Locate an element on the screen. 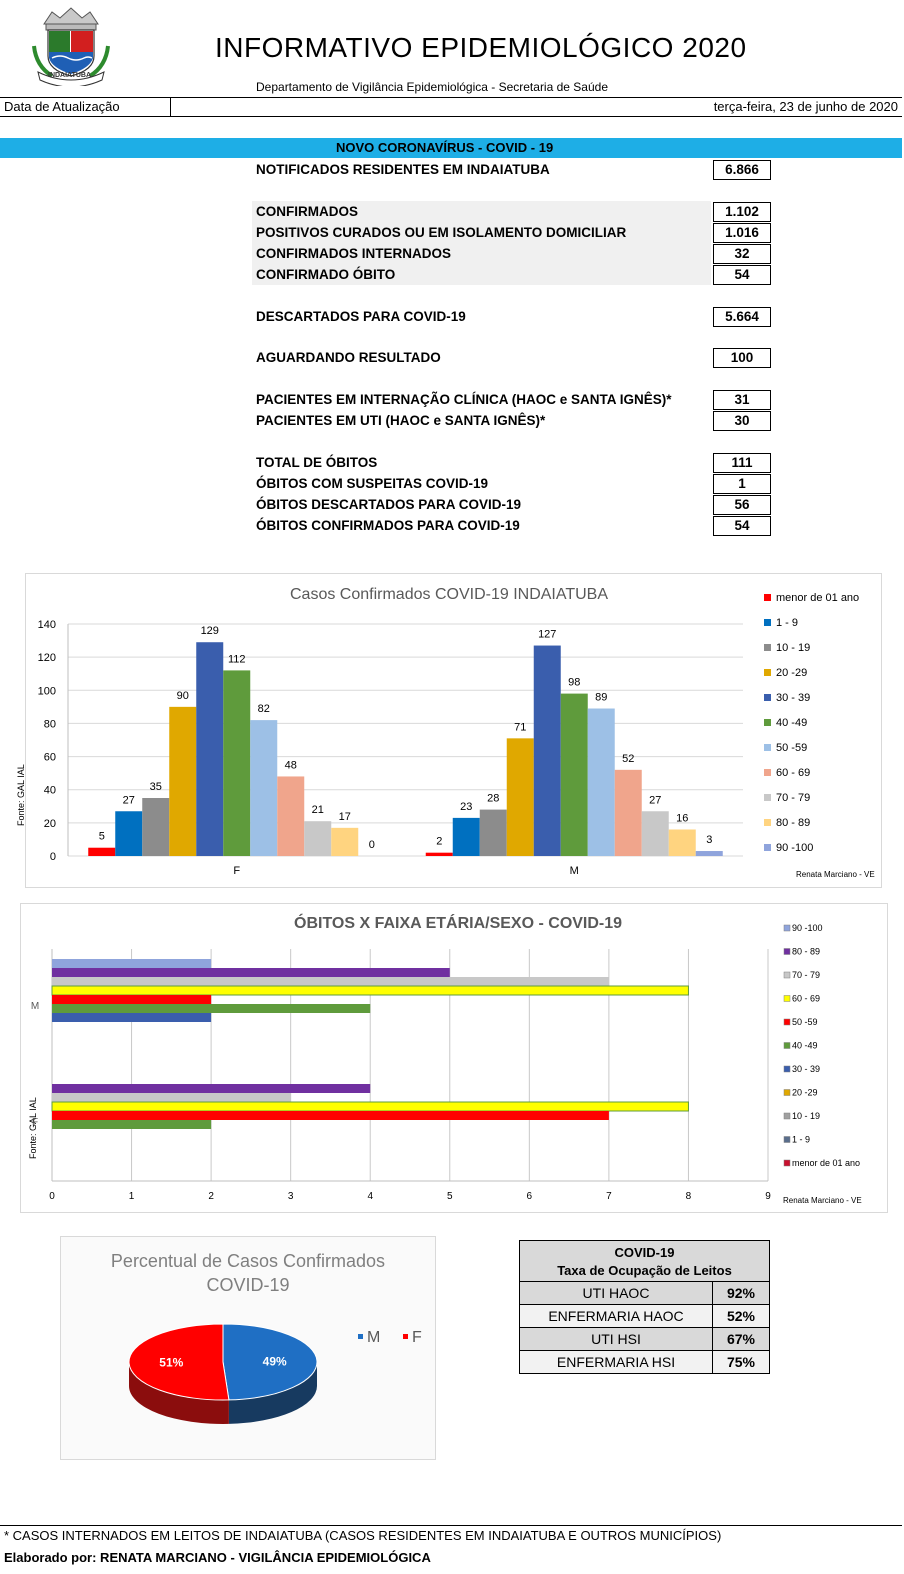  legend-label: 70 - 79 is located at coordinates (806, 975).